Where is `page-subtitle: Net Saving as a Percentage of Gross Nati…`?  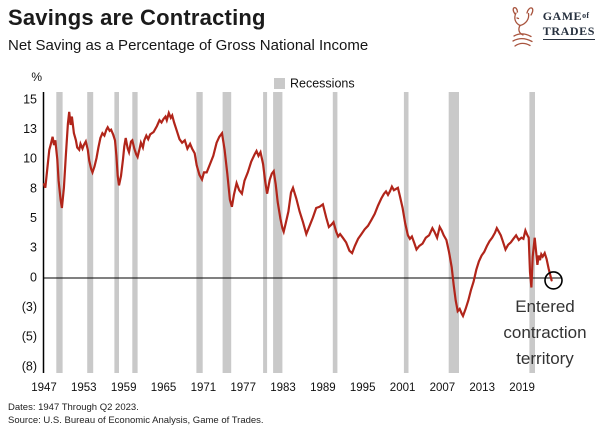 page-subtitle: Net Saving as a Percentage of Gross Nati… is located at coordinates (188, 45).